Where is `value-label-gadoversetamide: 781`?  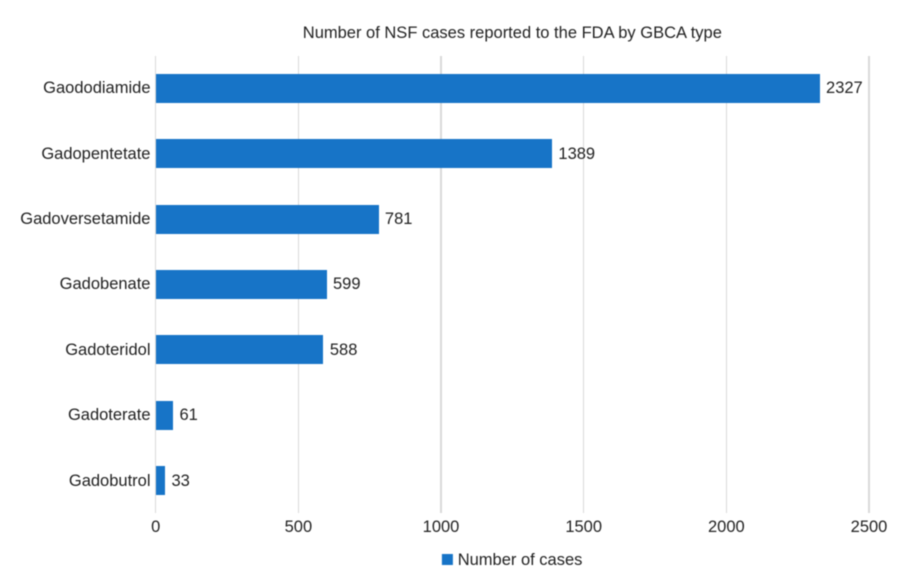
value-label-gadoversetamide: 781 is located at coordinates (398, 219).